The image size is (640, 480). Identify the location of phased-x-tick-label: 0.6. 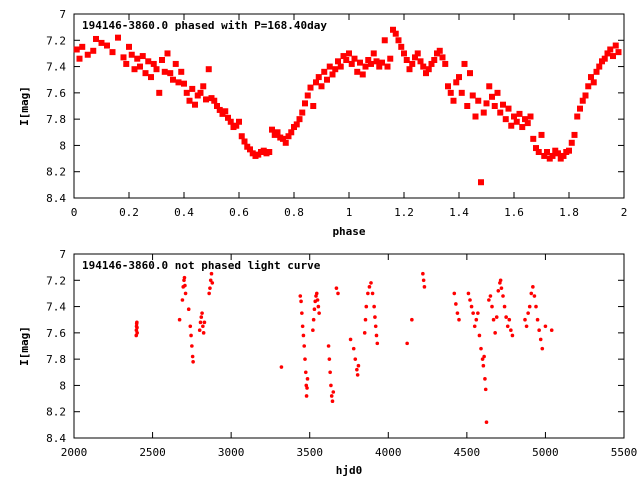
(239, 212).